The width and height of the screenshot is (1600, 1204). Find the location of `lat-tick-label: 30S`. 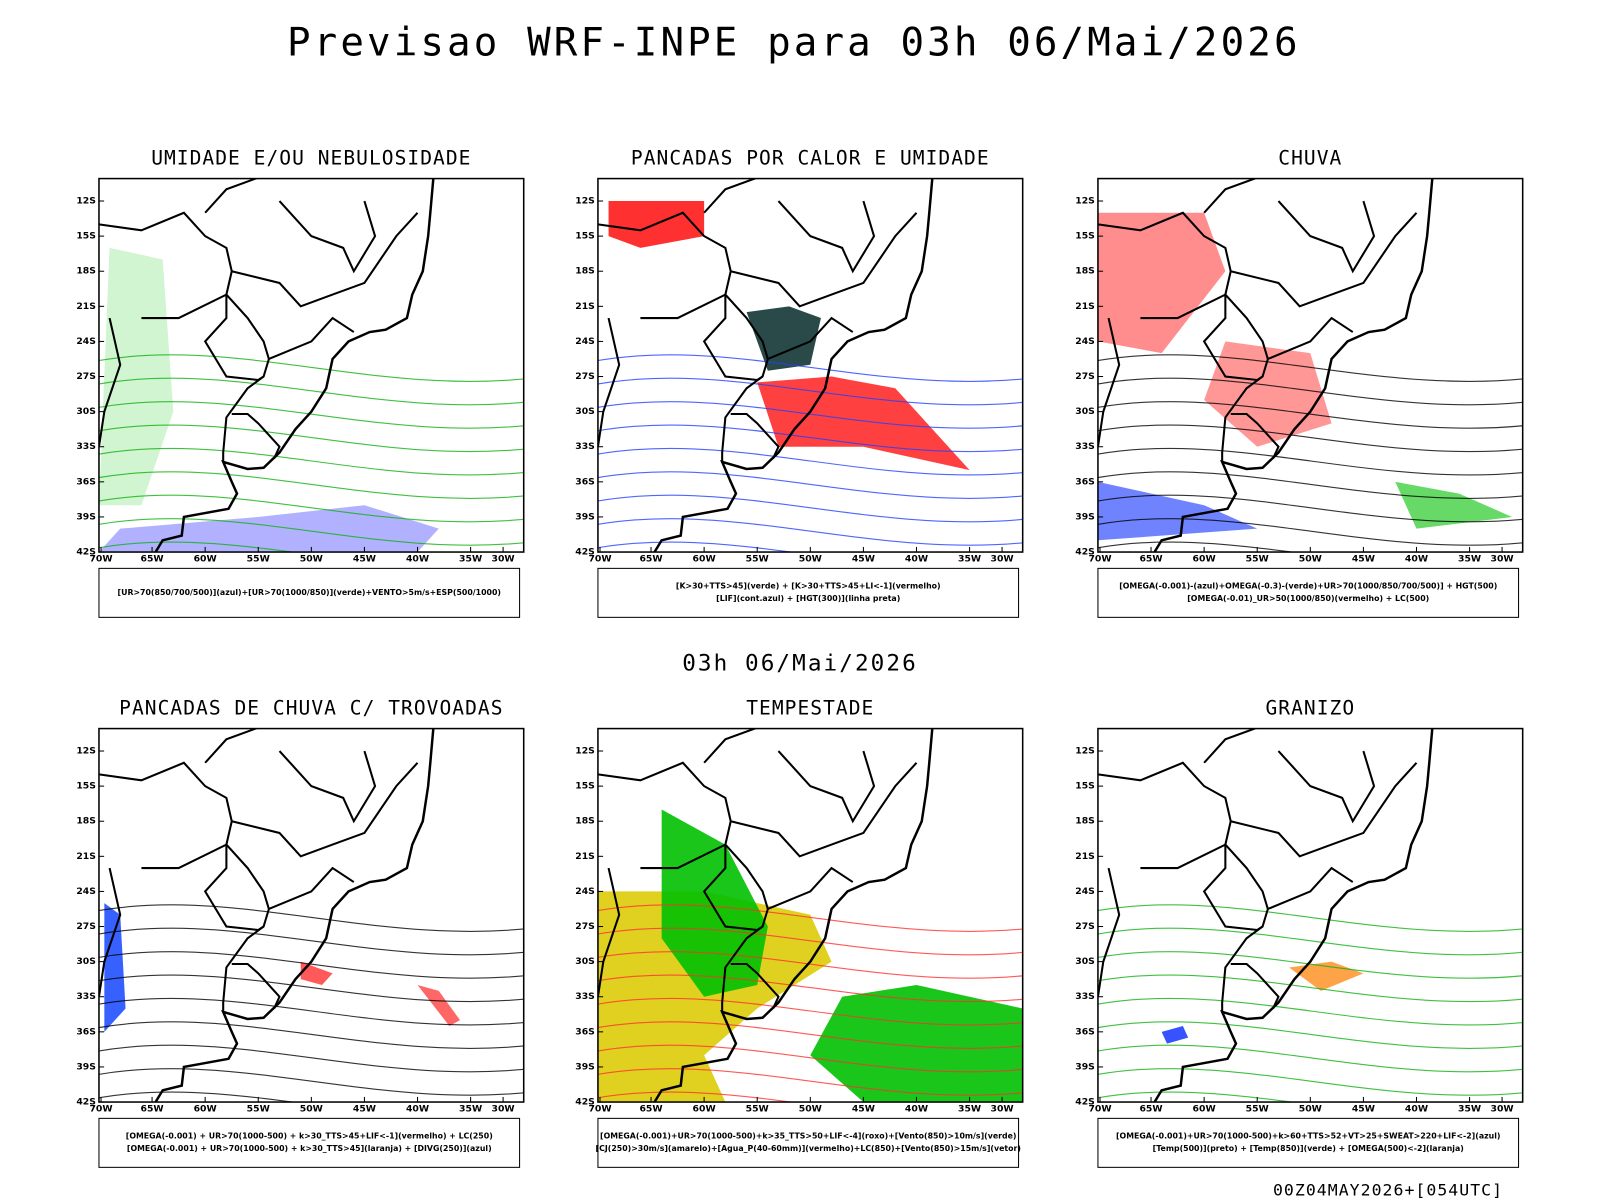

lat-tick-label: 30S is located at coordinates (585, 411).